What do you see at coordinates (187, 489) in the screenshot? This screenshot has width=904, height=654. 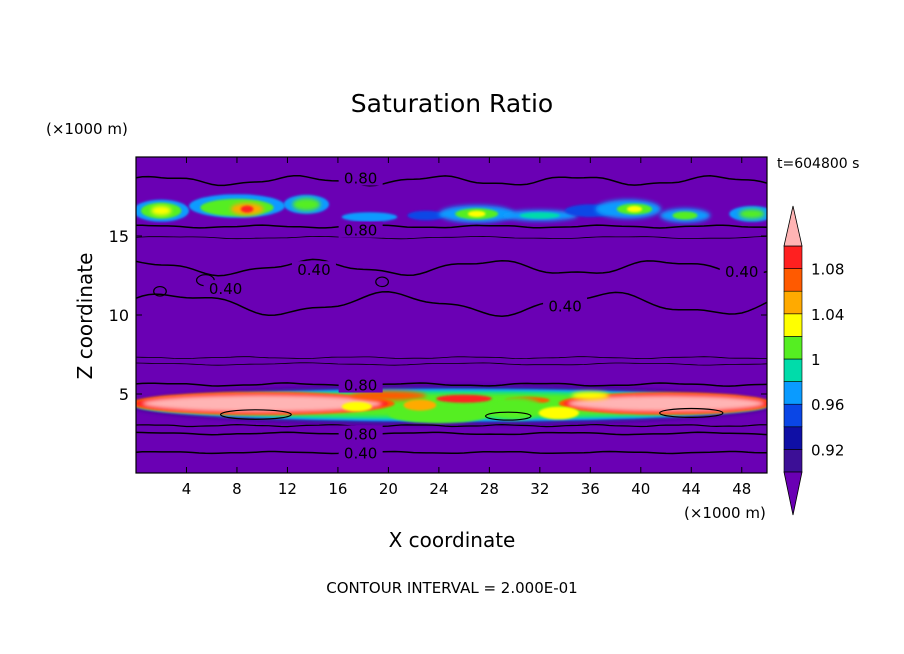 I see `x-tick-label: 4` at bounding box center [187, 489].